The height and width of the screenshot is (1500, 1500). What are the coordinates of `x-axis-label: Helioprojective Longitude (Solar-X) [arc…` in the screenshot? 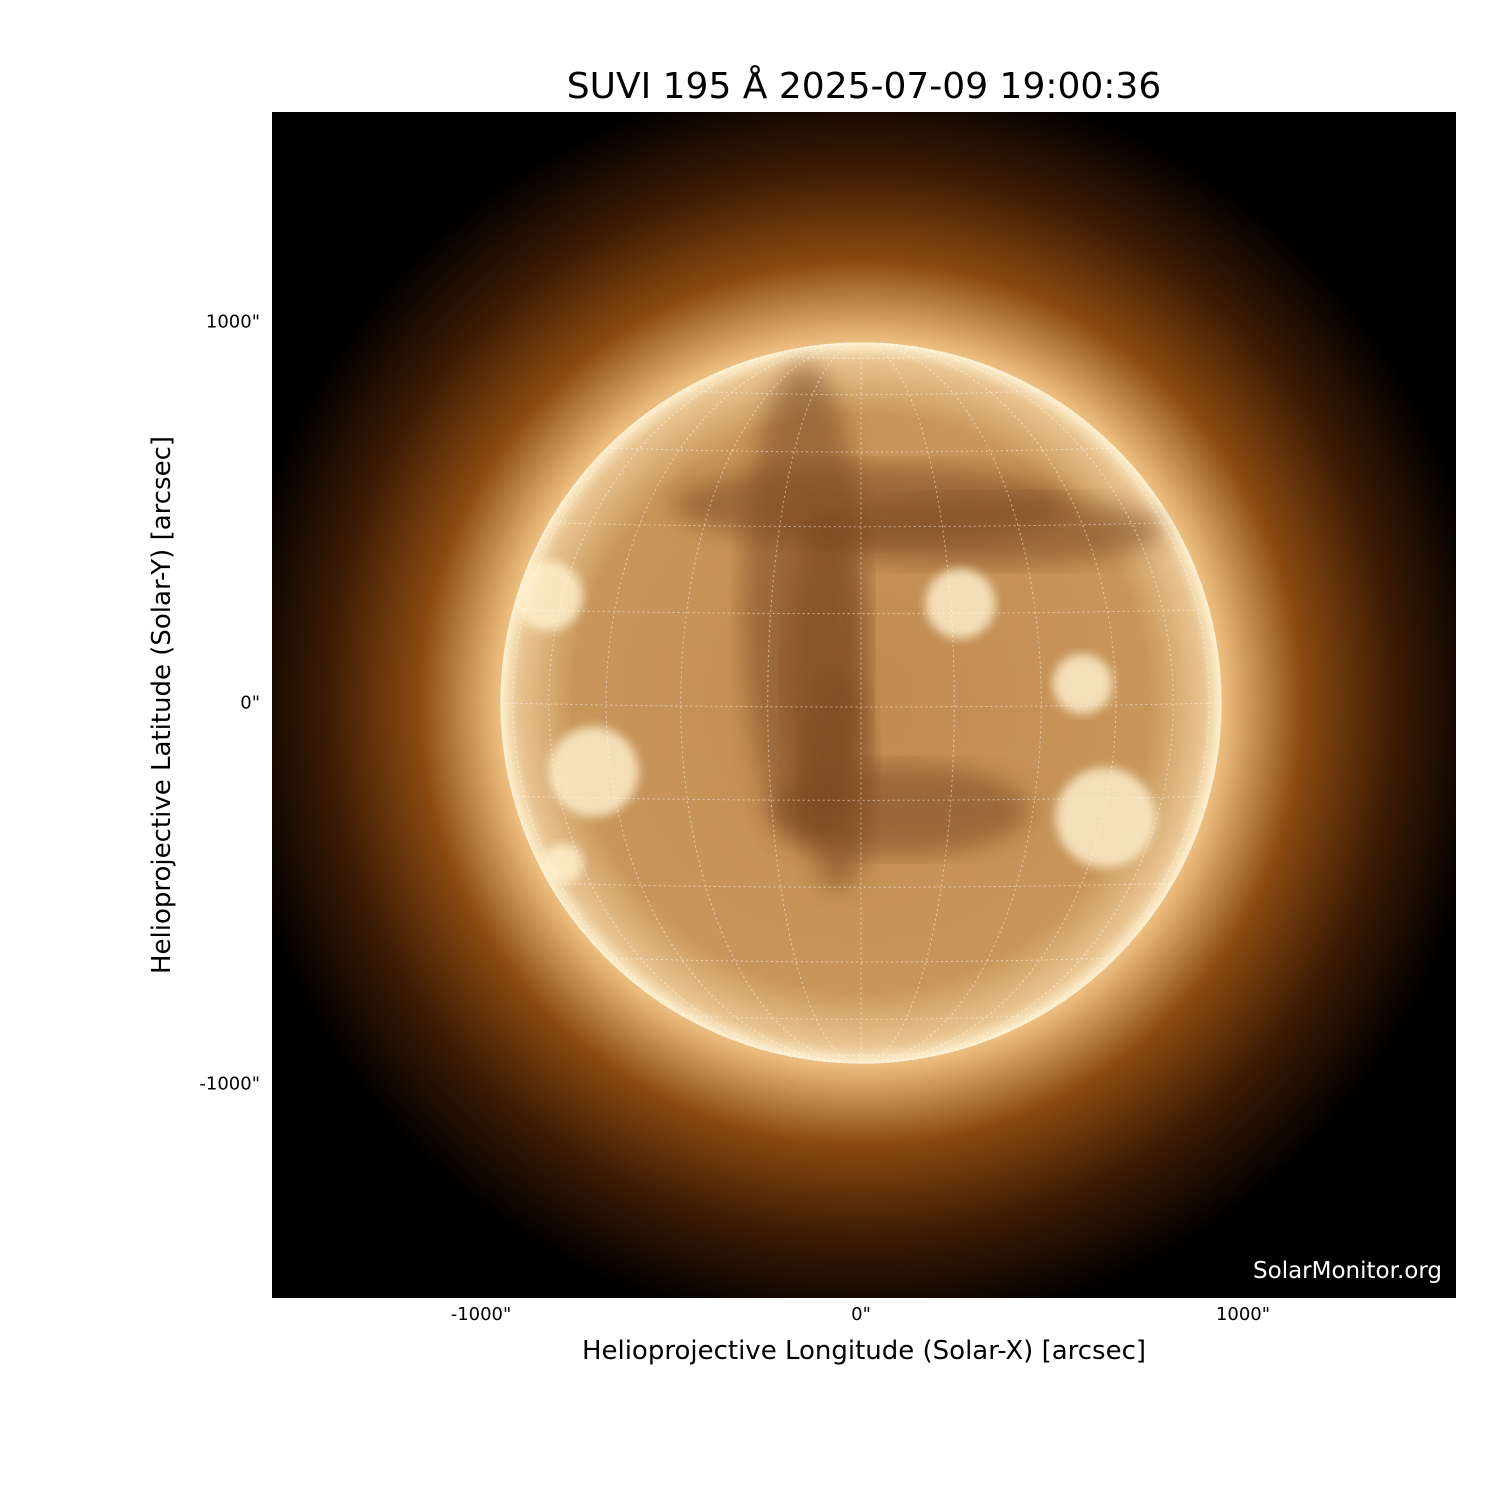 It's located at (864, 1351).